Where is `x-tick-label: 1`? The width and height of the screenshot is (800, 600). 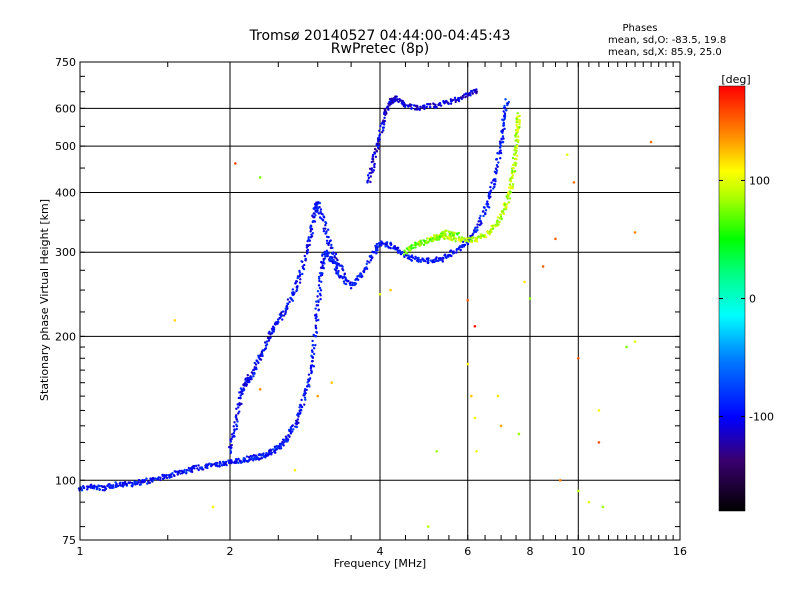
x-tick-label: 1 is located at coordinates (80, 551).